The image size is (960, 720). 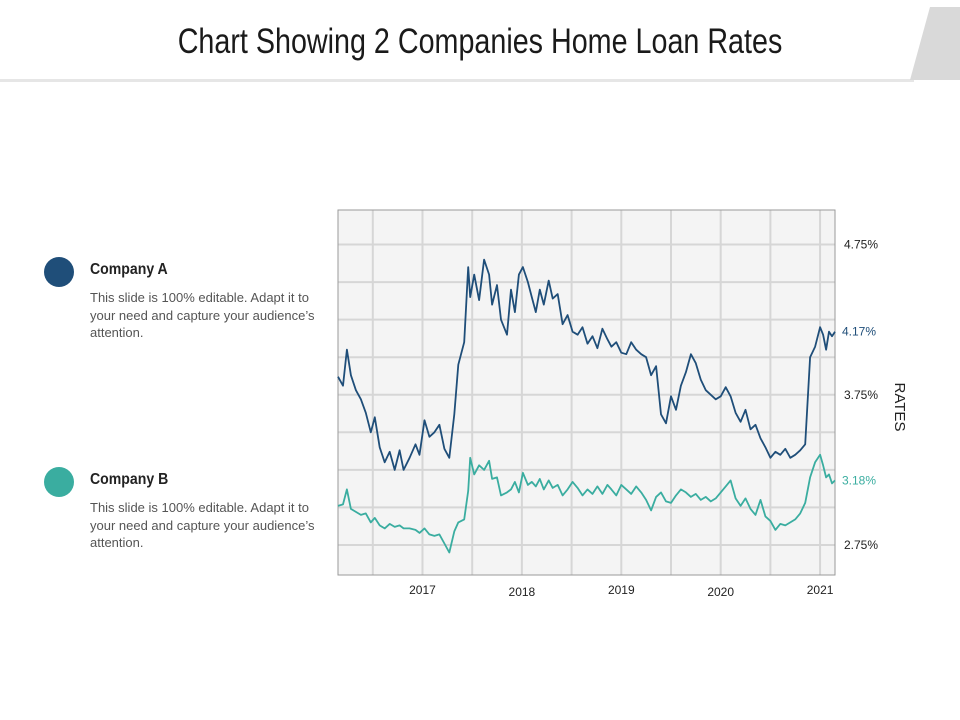 What do you see at coordinates (129, 479) in the screenshot?
I see `legend-name-company-b: Company B` at bounding box center [129, 479].